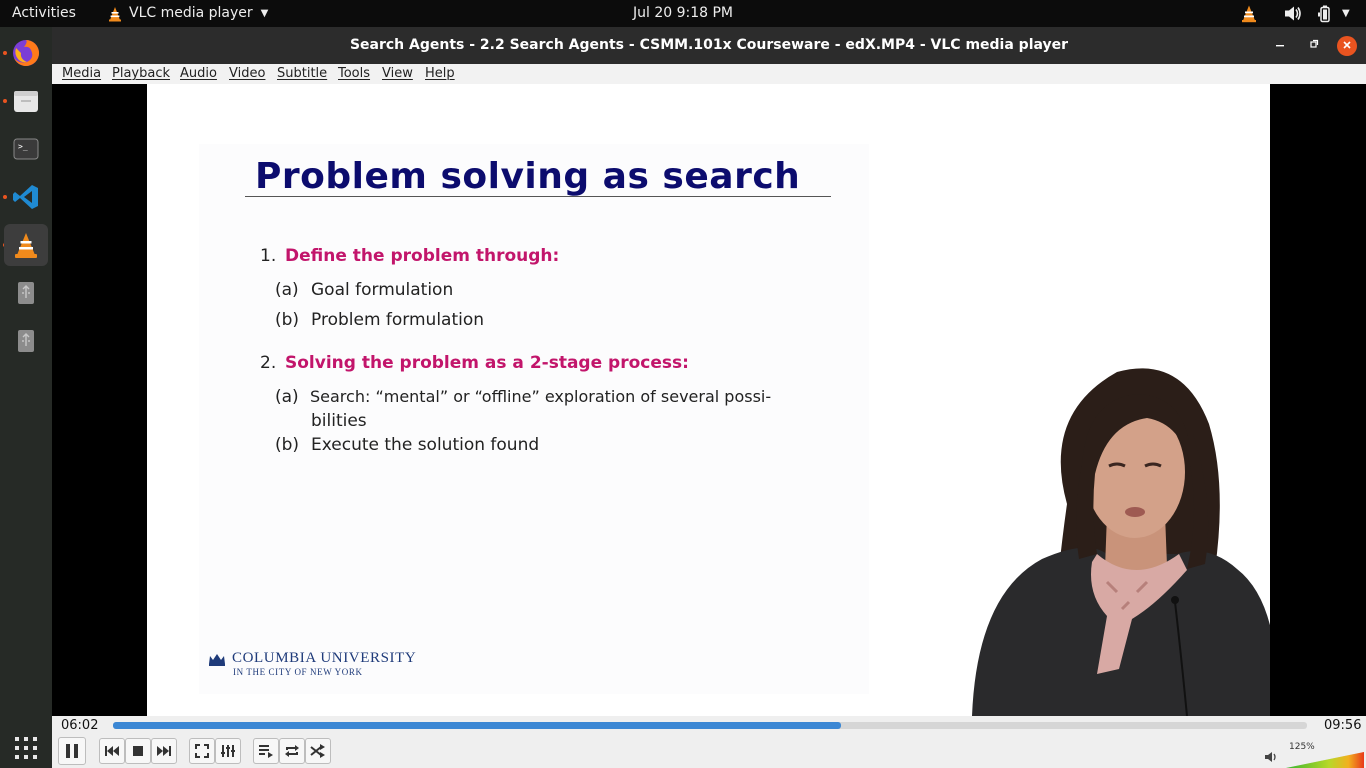  I want to click on menu-view: View, so click(397, 73).